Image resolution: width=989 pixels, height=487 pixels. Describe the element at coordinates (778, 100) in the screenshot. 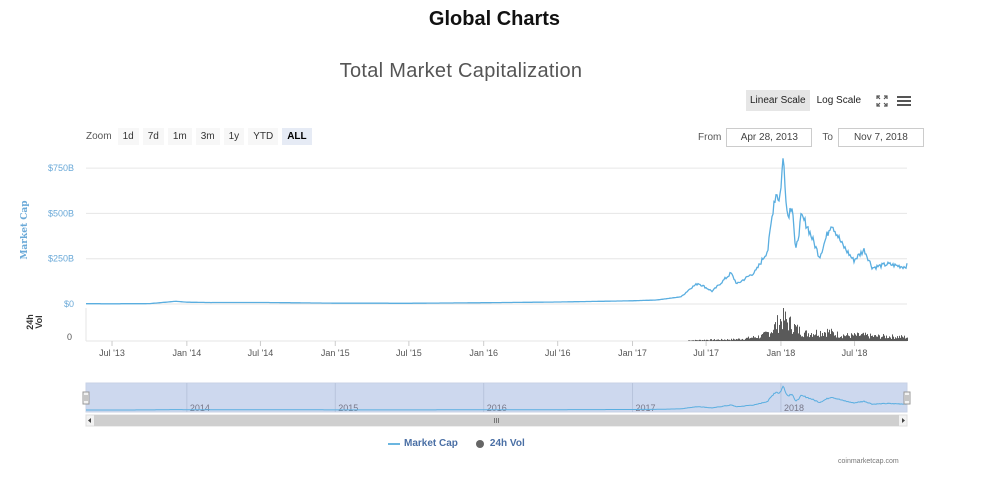

I see `linear-scale-button: Linear Scale` at that location.